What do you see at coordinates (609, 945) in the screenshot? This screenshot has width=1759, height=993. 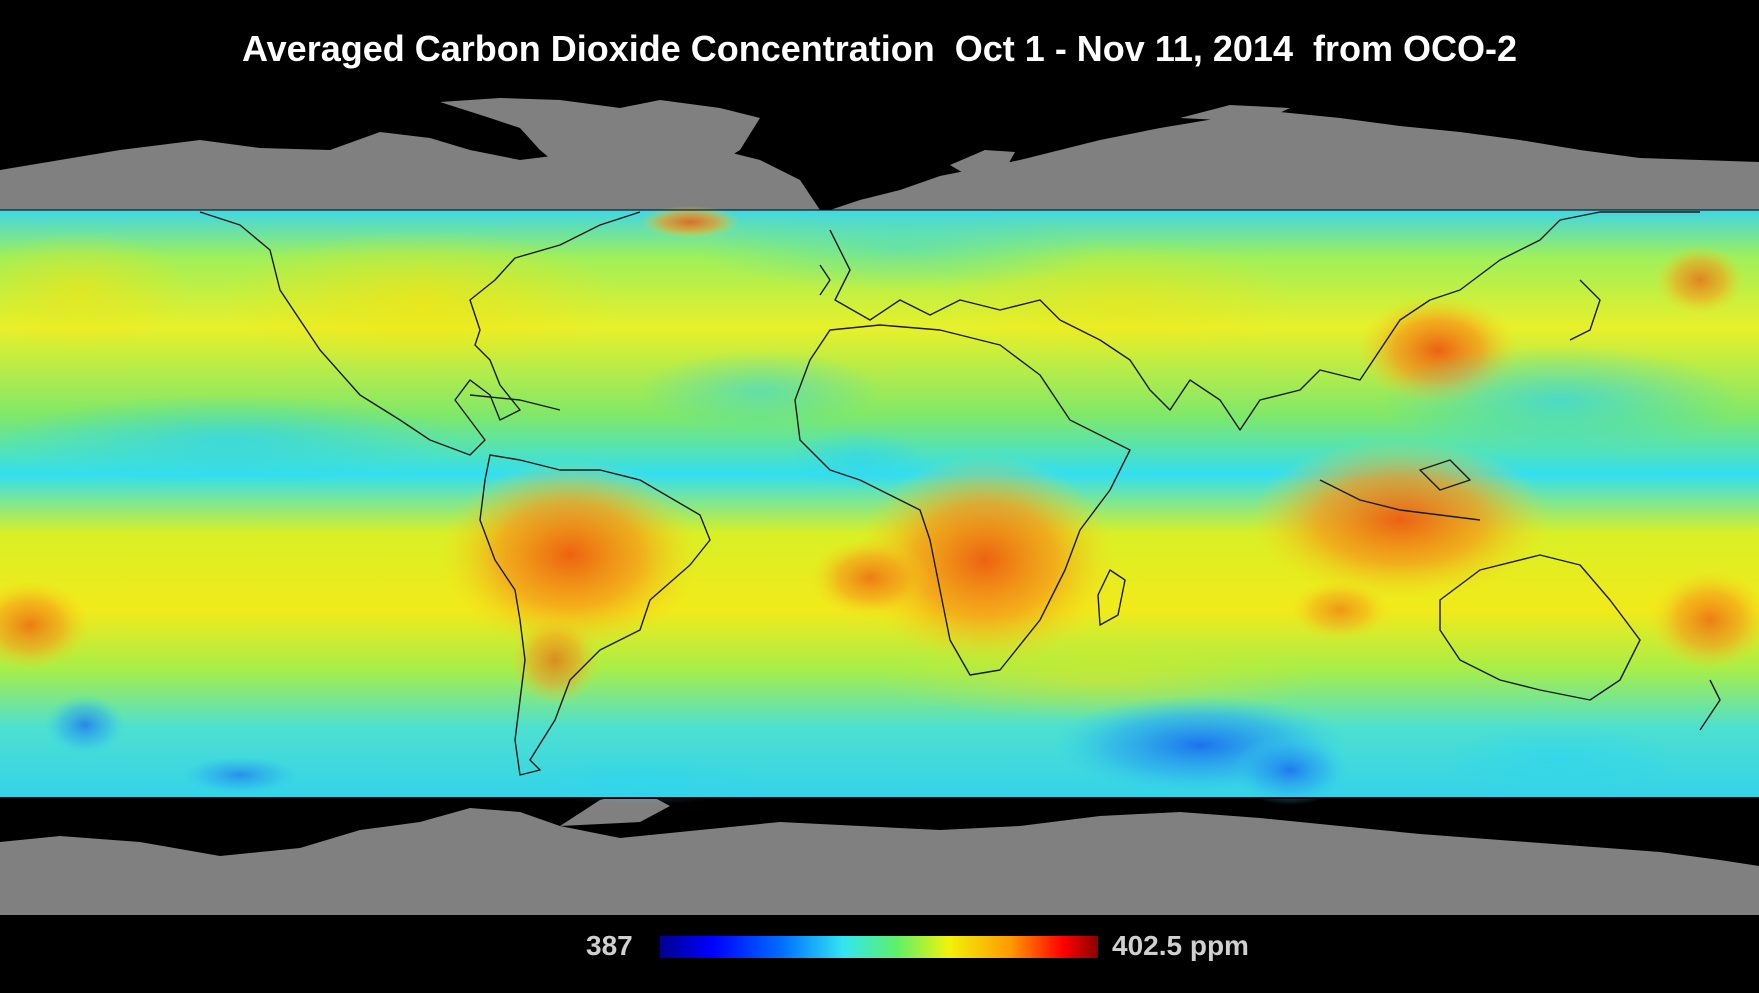 I see `colorbar-min-label: 387` at bounding box center [609, 945].